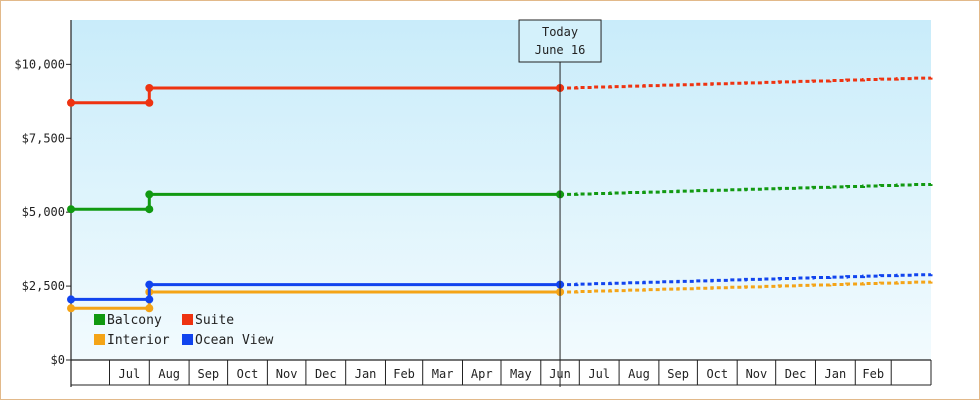  I want to click on x-tick-label: Mar, so click(443, 374).